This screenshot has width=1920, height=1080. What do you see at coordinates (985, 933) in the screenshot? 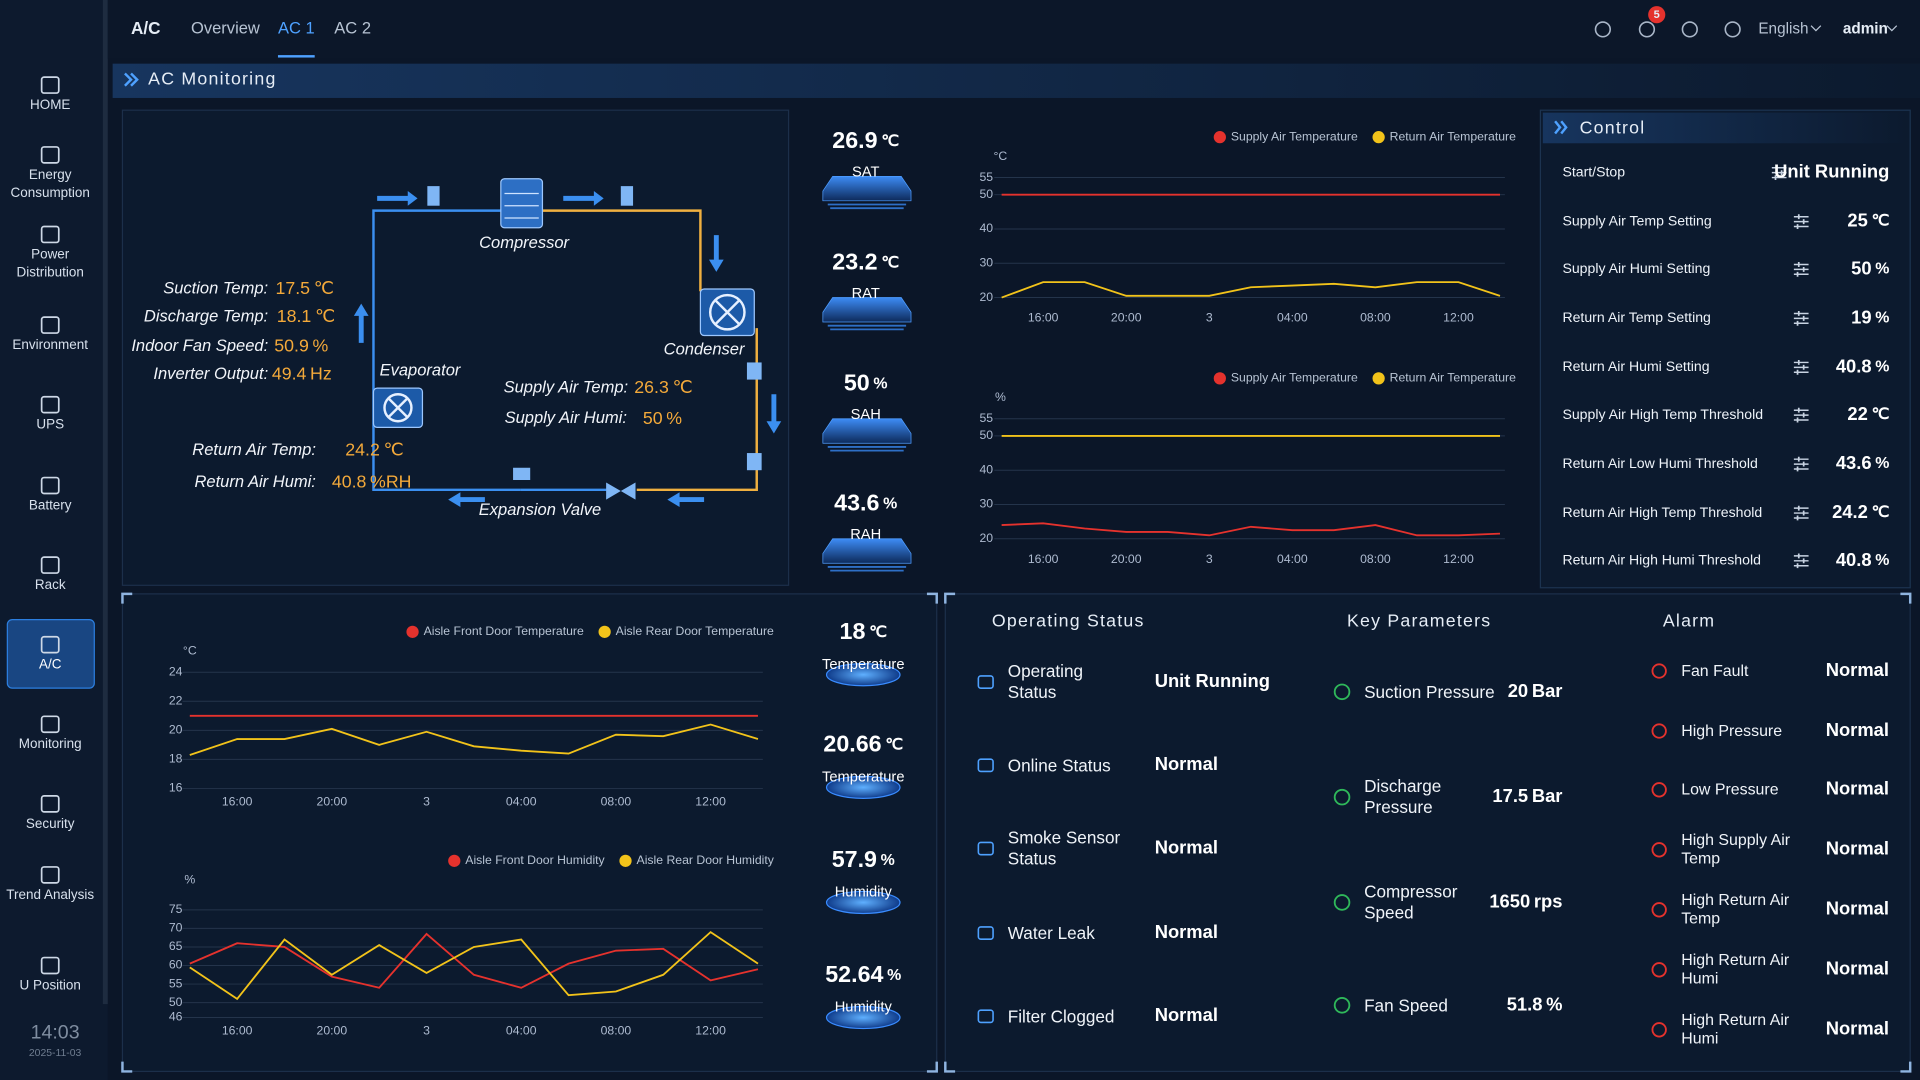
I see `status-icon` at bounding box center [985, 933].